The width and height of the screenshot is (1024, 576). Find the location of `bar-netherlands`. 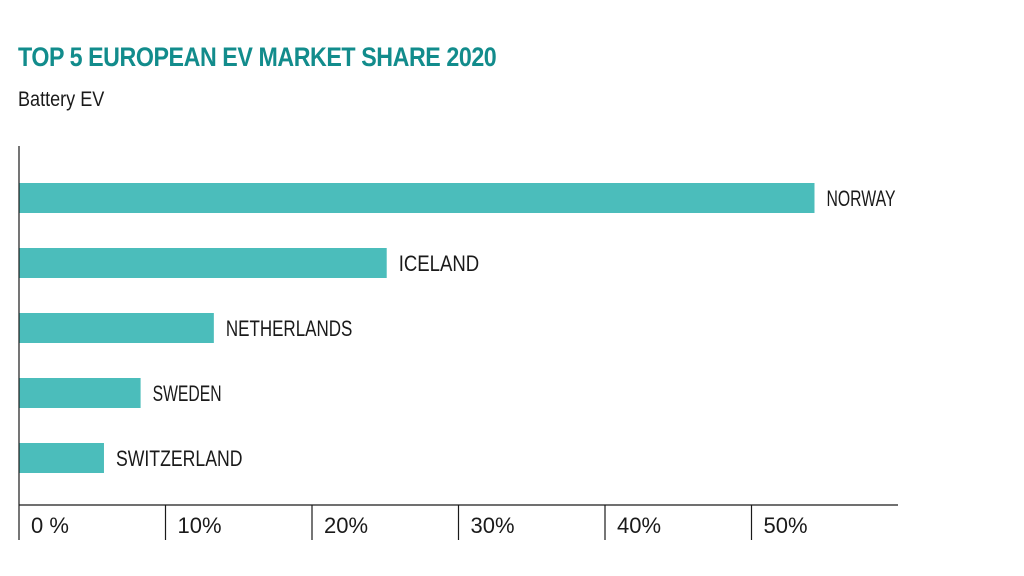

bar-netherlands is located at coordinates (116, 328).